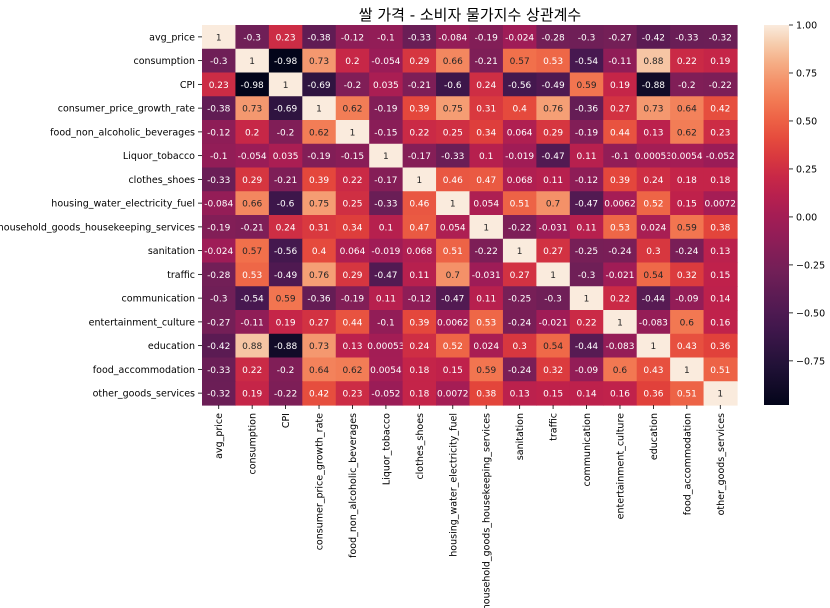 The width and height of the screenshot is (830, 608). I want to click on cell-value-label: 0.18, so click(419, 371).